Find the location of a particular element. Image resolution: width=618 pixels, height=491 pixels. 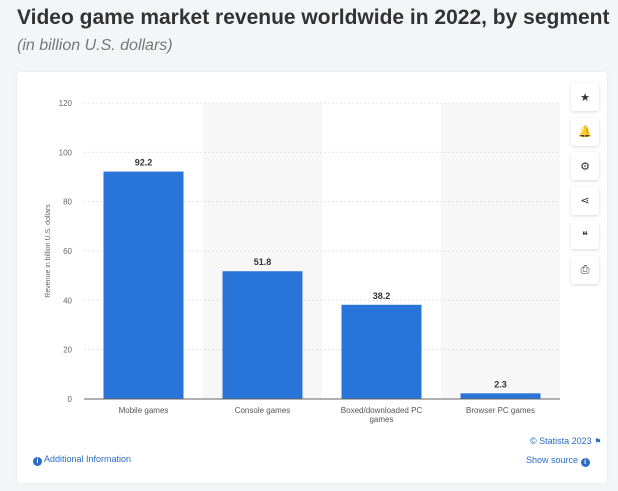

quote-icon: ❝ is located at coordinates (585, 235).